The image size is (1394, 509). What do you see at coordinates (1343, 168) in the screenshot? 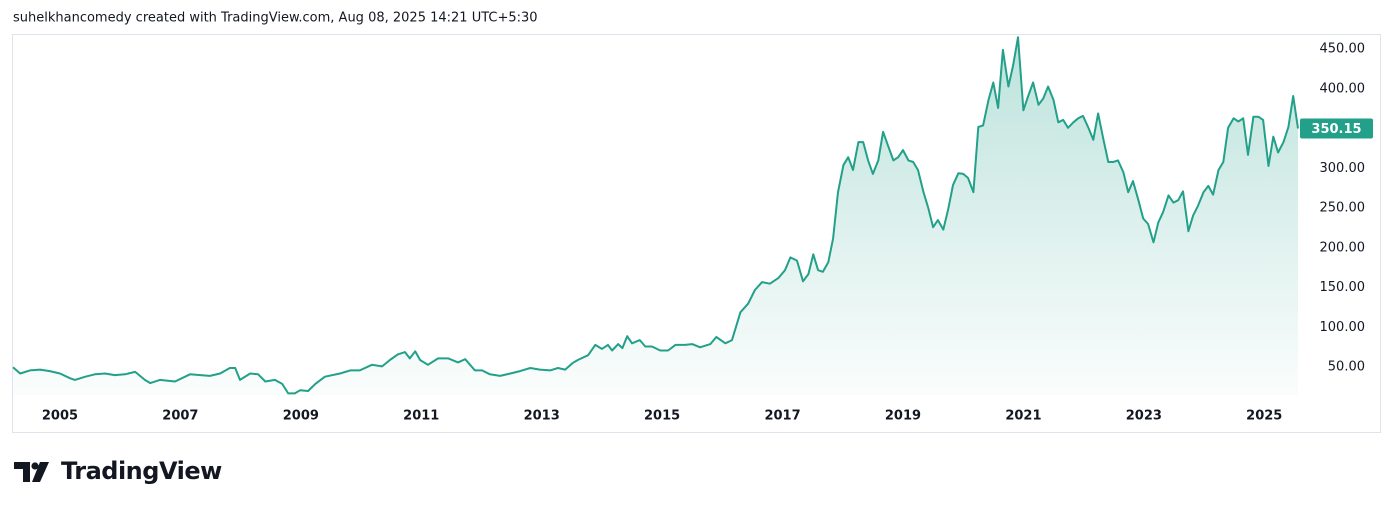
I see `y-tick-label: 300.00` at bounding box center [1343, 168].